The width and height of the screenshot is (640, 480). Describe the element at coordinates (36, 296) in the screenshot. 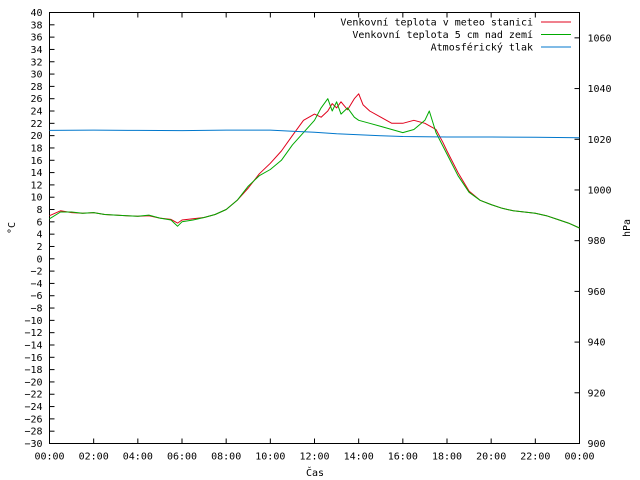

I see `y-left-tick-label: −6` at that location.